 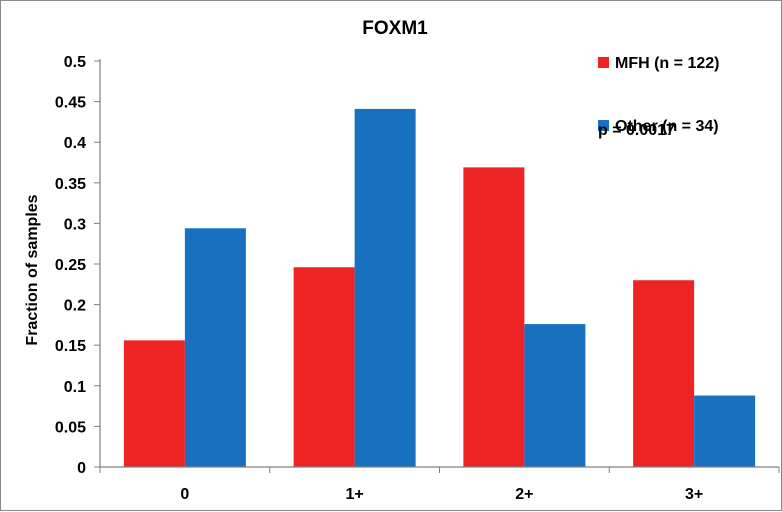 I want to click on y-tick-label: 0.35, so click(x=70, y=184).